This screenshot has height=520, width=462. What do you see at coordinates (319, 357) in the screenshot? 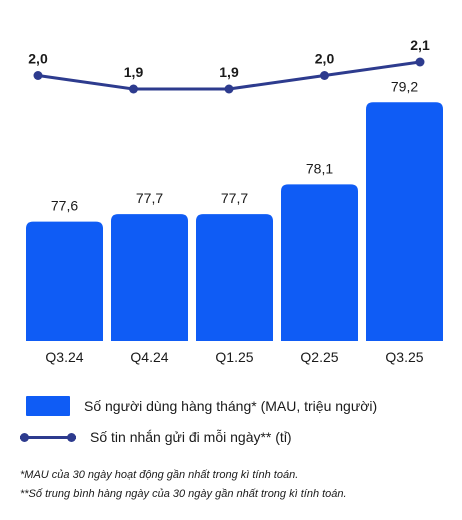
I see `x-tick-label: Q2.25` at bounding box center [319, 357].